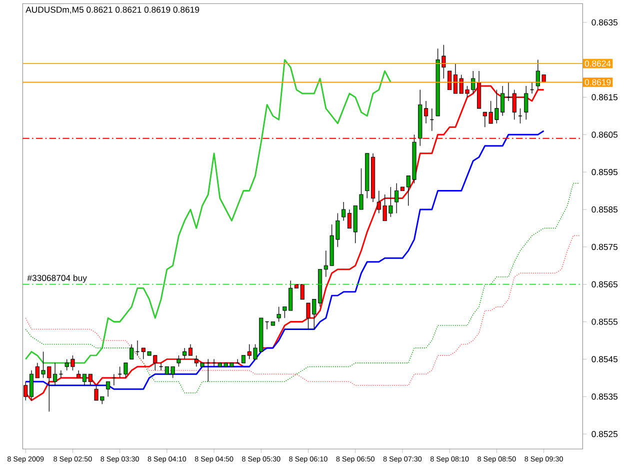  I want to click on ref-line-label: 0.8619, so click(597, 82).